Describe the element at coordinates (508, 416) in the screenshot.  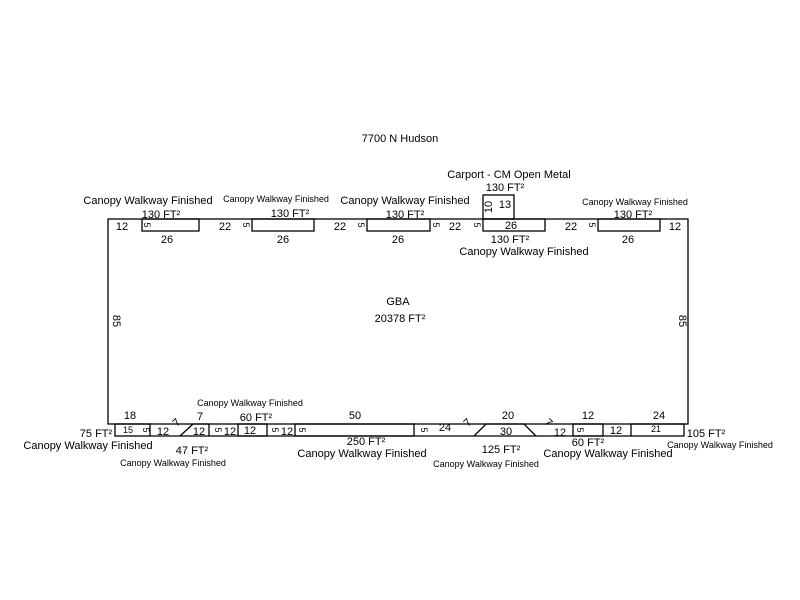
I see `canopy-dim: 20` at that location.